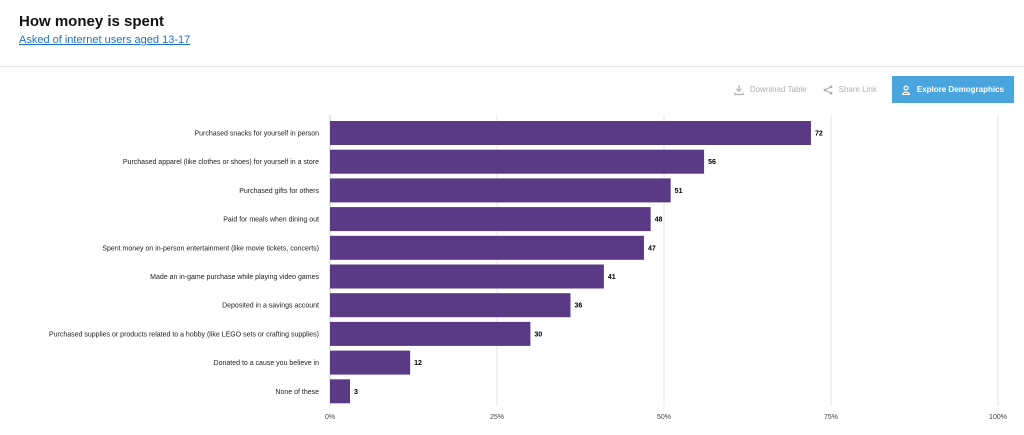 This screenshot has width=1024, height=435. I want to click on x-tick-label: 25%, so click(497, 417).